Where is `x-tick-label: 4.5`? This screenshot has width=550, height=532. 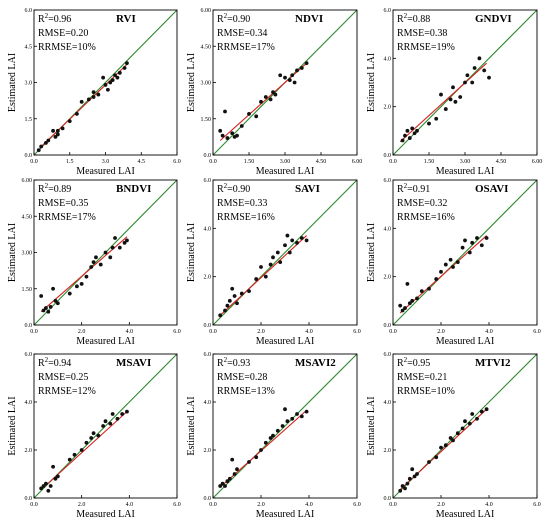
x-tick-label: 4.5 is located at coordinates (142, 162).